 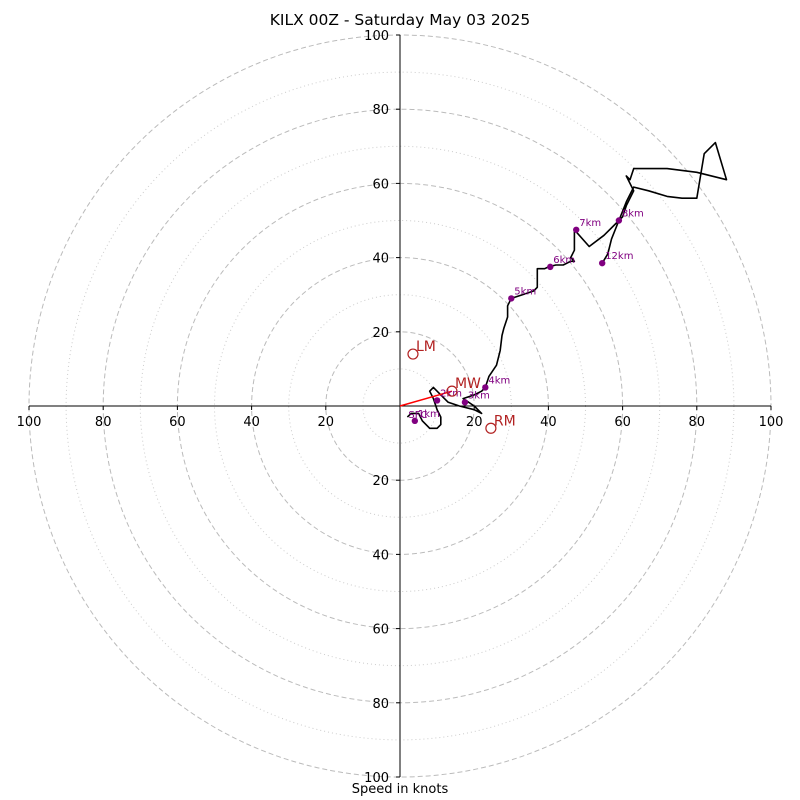 I want to click on storm-motion-markers: LM MW RM, so click(x=461, y=386).